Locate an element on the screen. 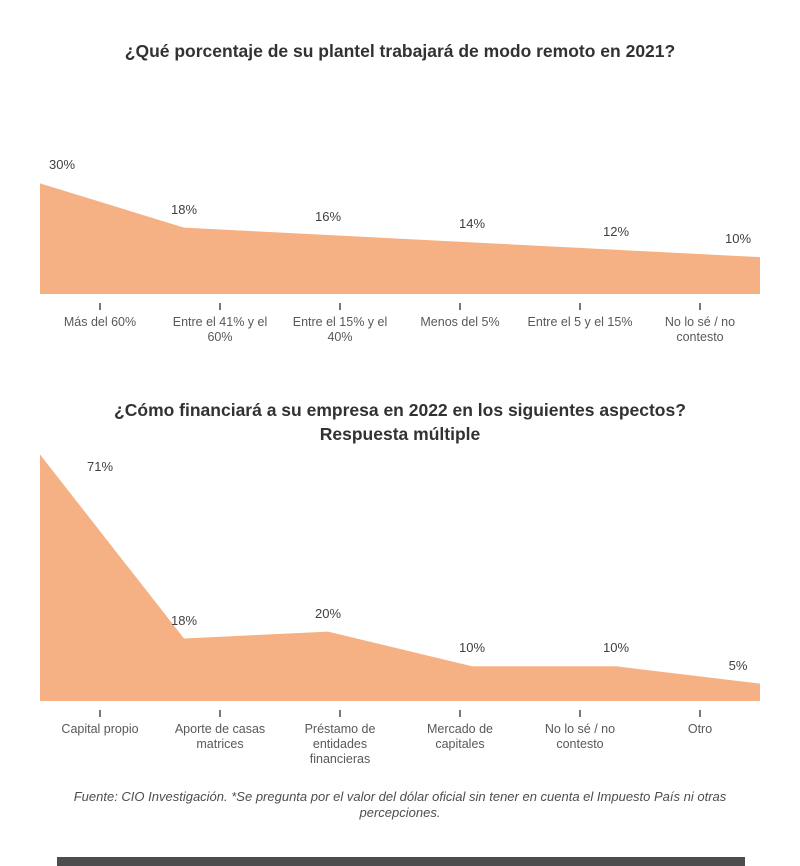  value-label: 71% is located at coordinates (100, 467).